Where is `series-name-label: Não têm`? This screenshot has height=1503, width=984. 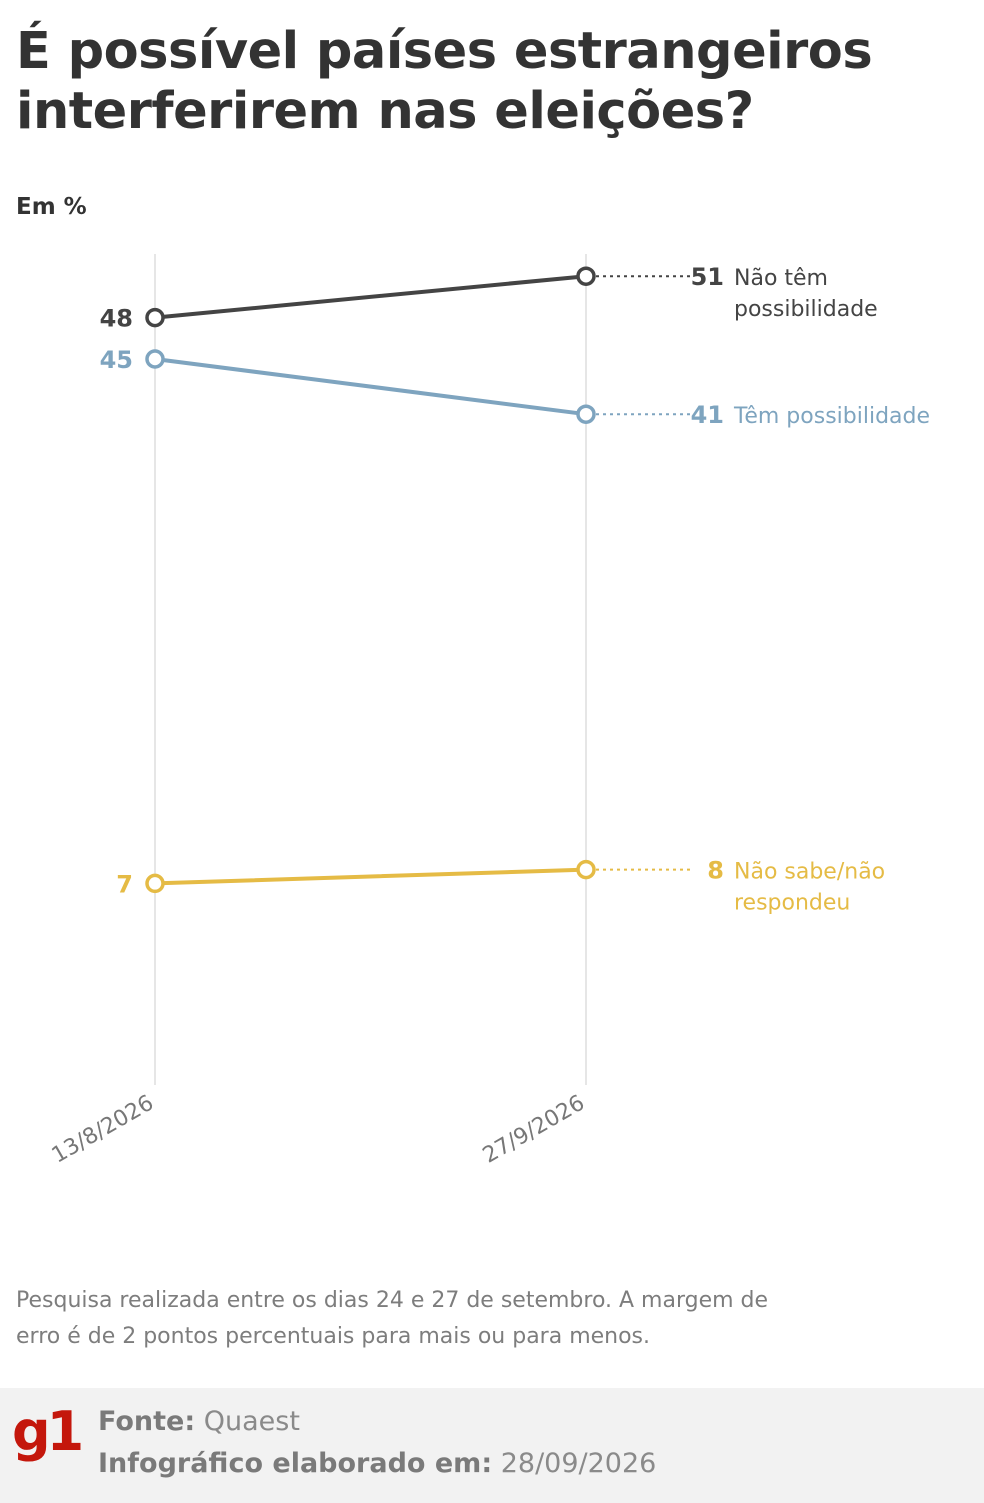 series-name-label: Não têm is located at coordinates (781, 278).